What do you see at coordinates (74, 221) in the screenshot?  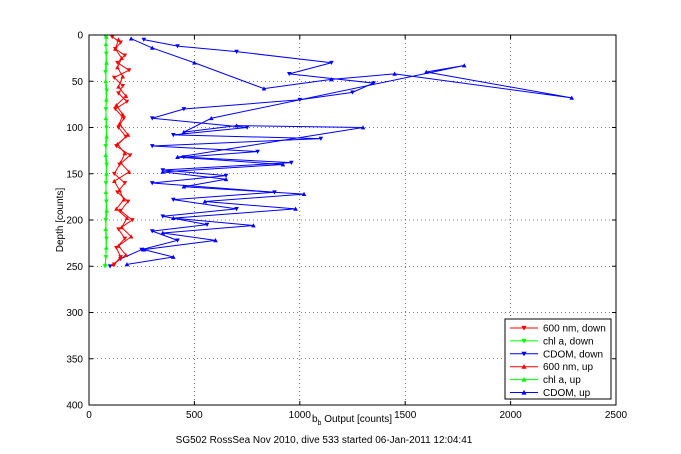 I see `y-tick-label: 200` at bounding box center [74, 221].